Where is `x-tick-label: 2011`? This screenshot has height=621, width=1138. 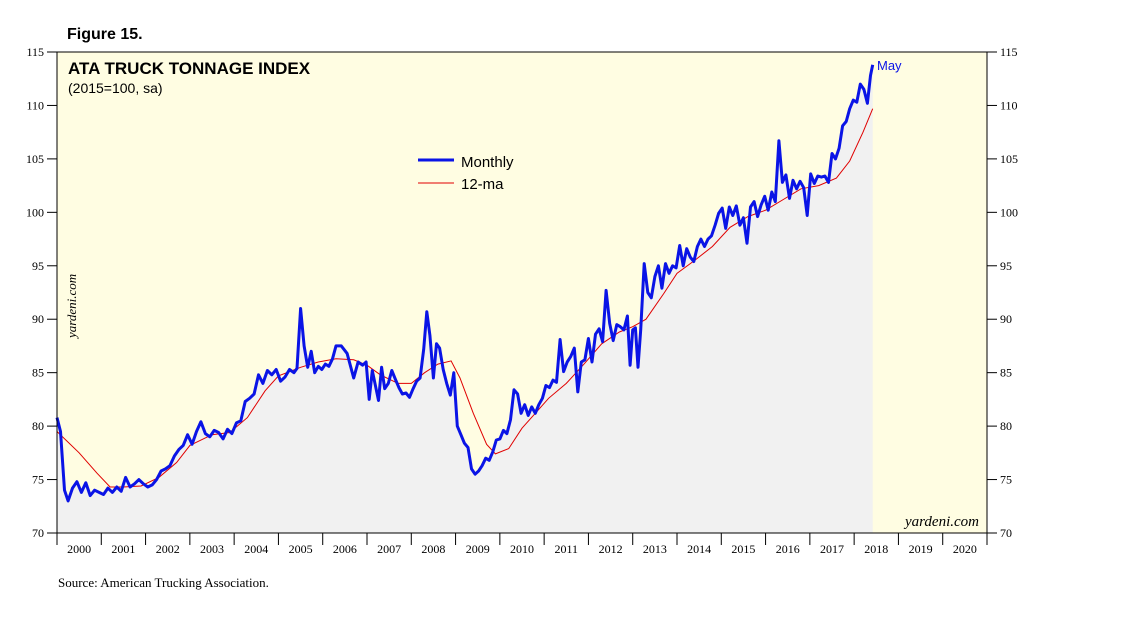 x-tick-label: 2011 is located at coordinates (567, 549).